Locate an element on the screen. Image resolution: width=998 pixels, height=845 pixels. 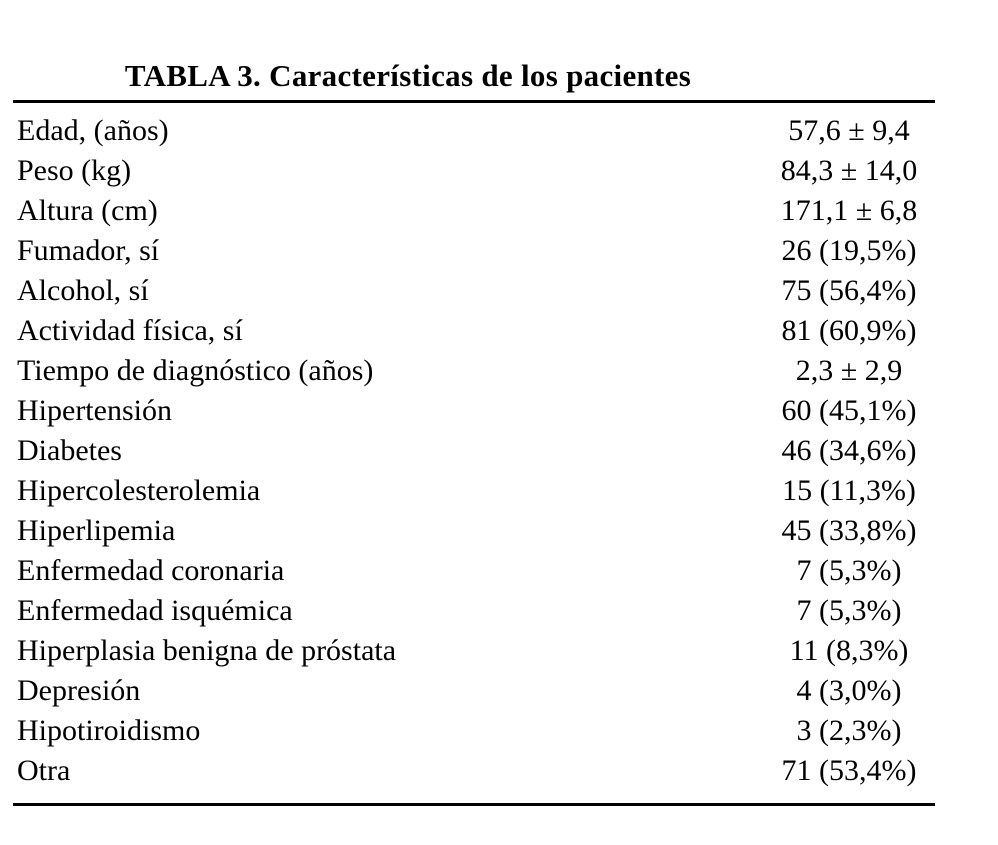
table-row: Fumador, sí 26 (19,5%) is located at coordinates (474, 251).